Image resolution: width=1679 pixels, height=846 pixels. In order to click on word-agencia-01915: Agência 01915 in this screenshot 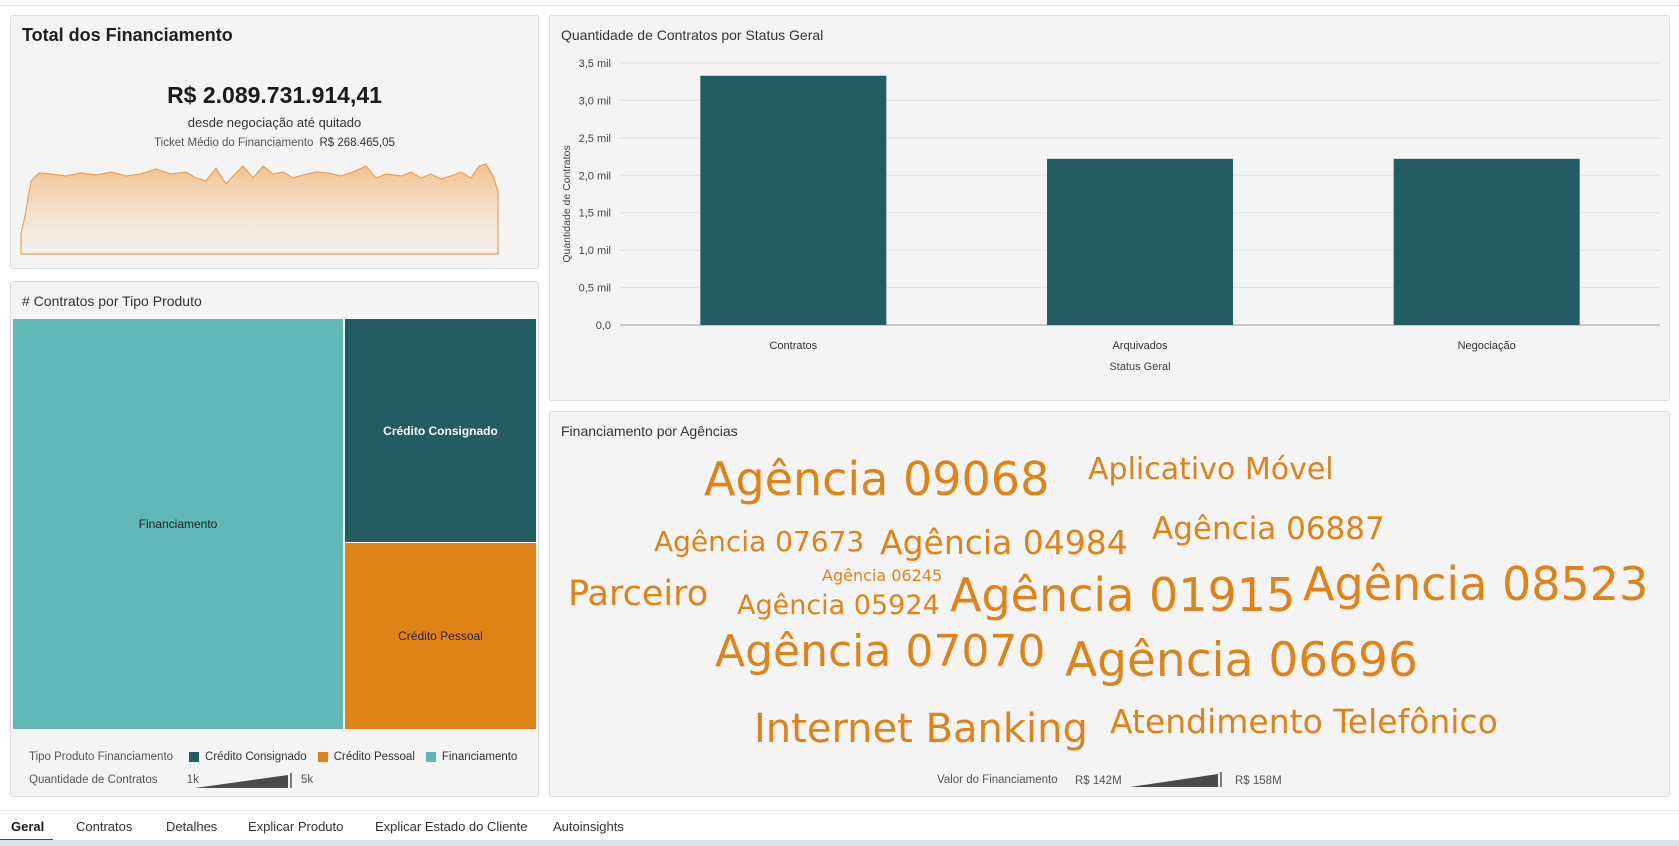, I will do `click(1123, 595)`.